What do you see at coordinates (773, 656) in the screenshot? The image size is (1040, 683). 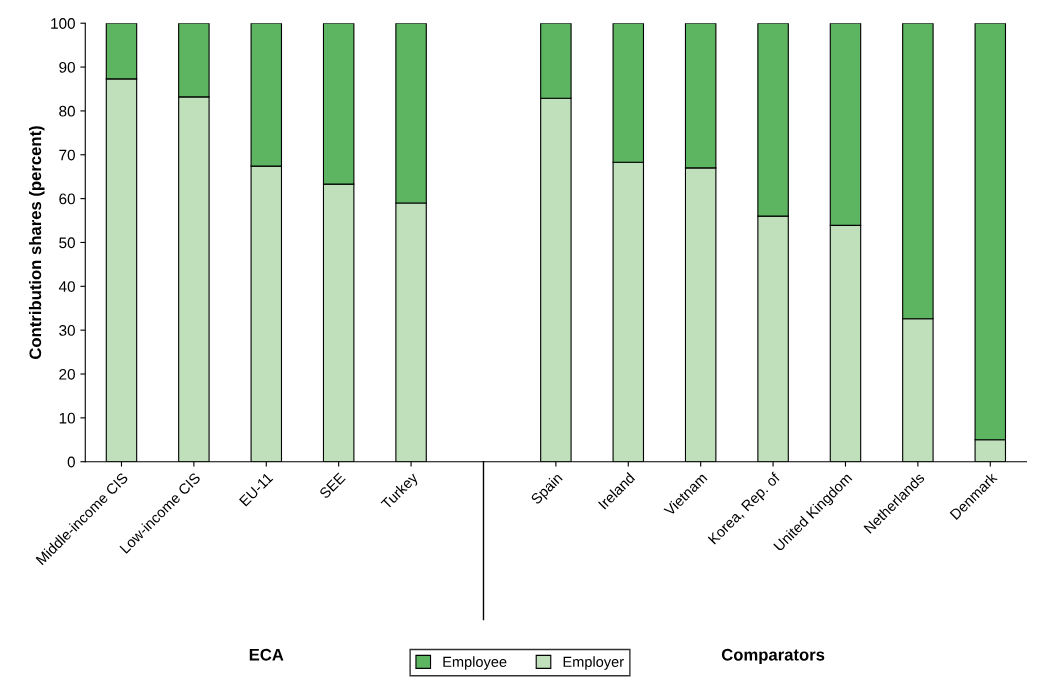 I see `text: Comparators` at bounding box center [773, 656].